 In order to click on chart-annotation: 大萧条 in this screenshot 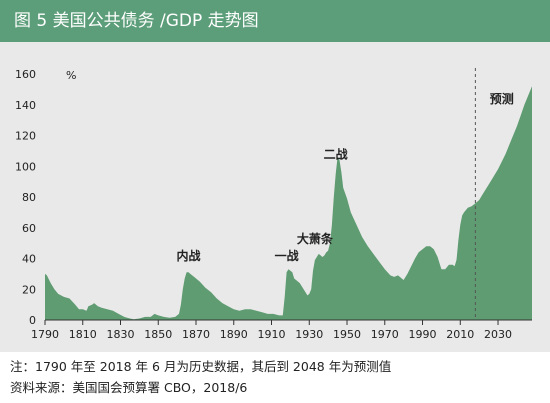, I will do `click(315, 238)`.